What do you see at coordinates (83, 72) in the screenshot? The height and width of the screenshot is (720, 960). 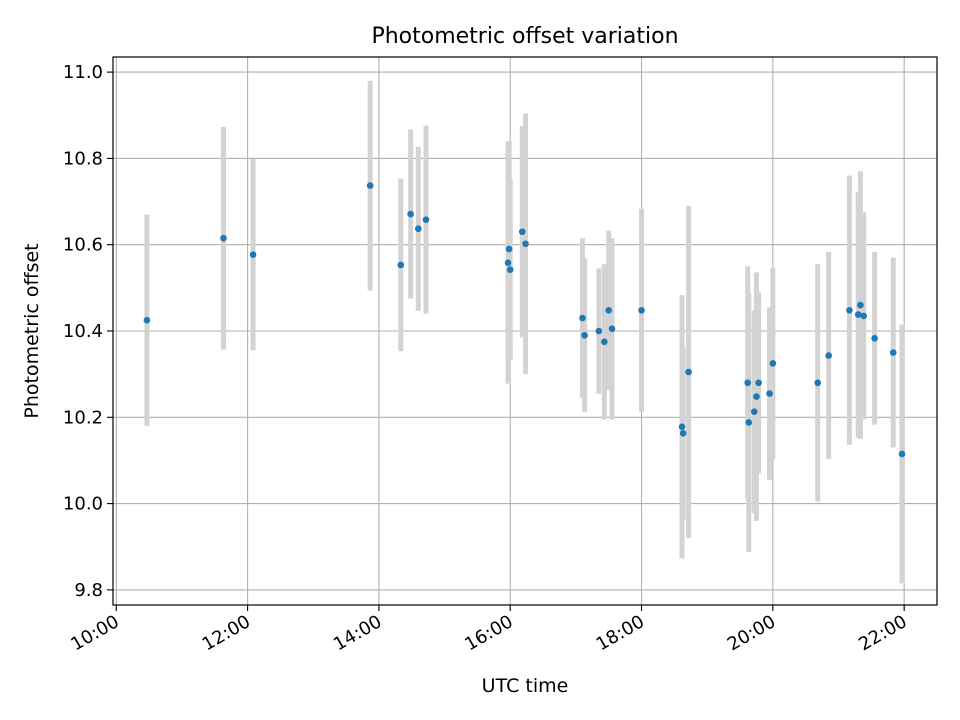 I see `y-tick-label: 11.0` at bounding box center [83, 72].